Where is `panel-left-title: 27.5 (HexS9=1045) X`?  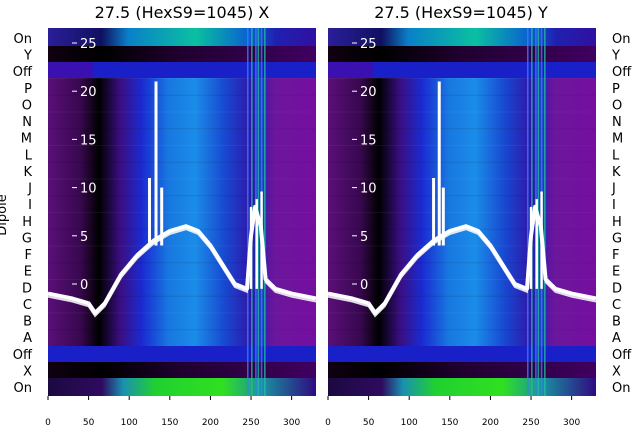 panel-left-title: 27.5 (HexS9=1045) X is located at coordinates (182, 12).